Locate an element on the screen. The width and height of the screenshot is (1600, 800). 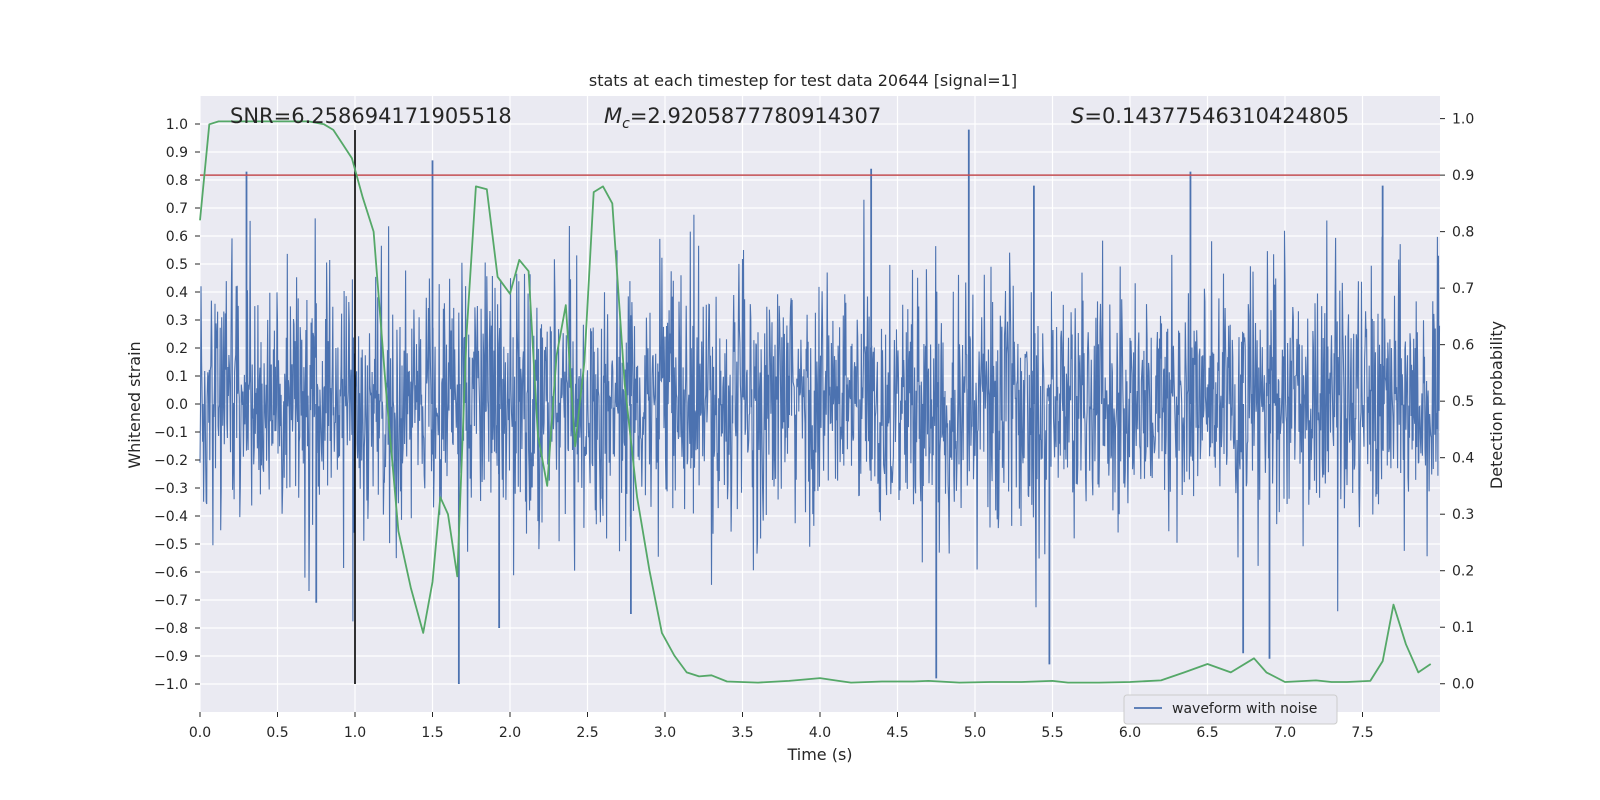
y-tick-label: 0.4 is located at coordinates (177, 293).